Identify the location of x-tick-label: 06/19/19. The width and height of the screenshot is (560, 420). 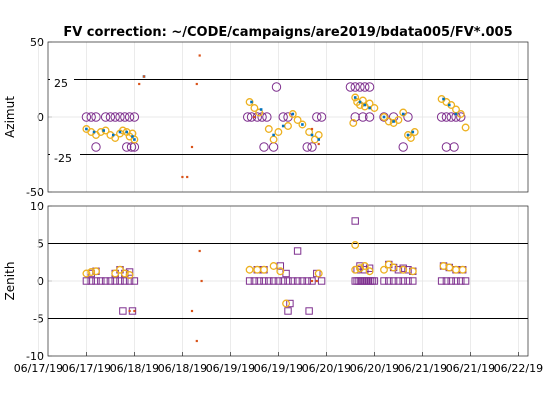
(278, 368).